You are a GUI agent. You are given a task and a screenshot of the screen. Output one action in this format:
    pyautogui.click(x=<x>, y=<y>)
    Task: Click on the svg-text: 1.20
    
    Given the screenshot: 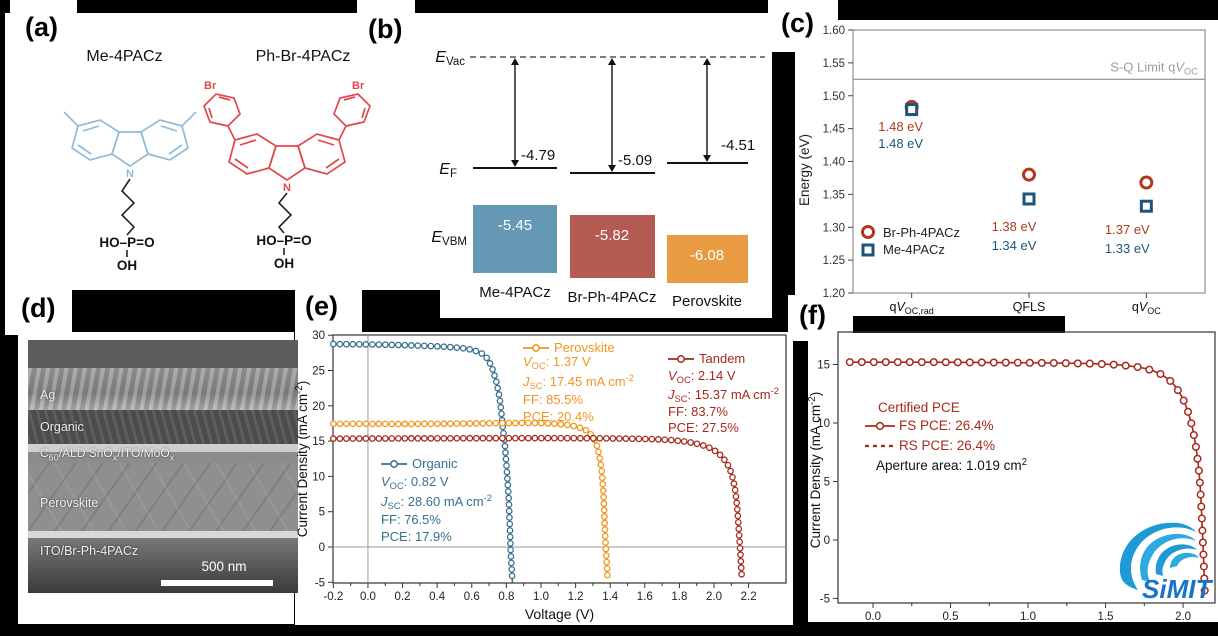 What is the action you would take?
    pyautogui.click(x=834, y=294)
    